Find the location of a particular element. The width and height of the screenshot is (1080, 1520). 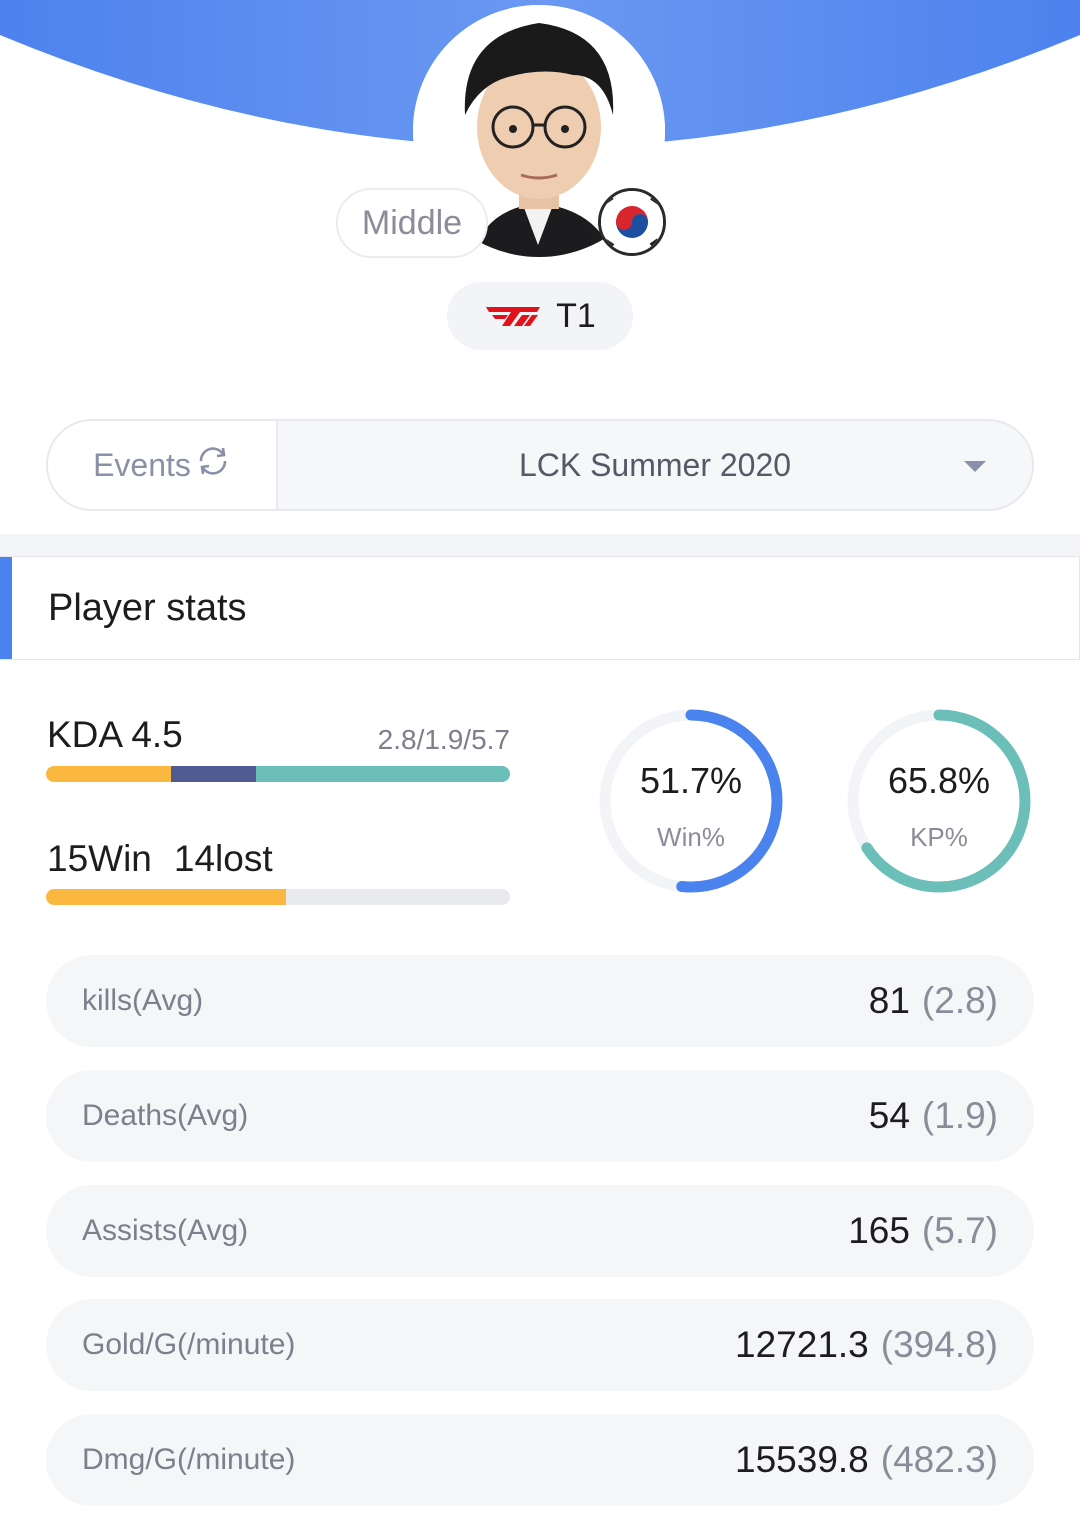

event-selector: Events LCK Summer 2020 is located at coordinates (540, 465).